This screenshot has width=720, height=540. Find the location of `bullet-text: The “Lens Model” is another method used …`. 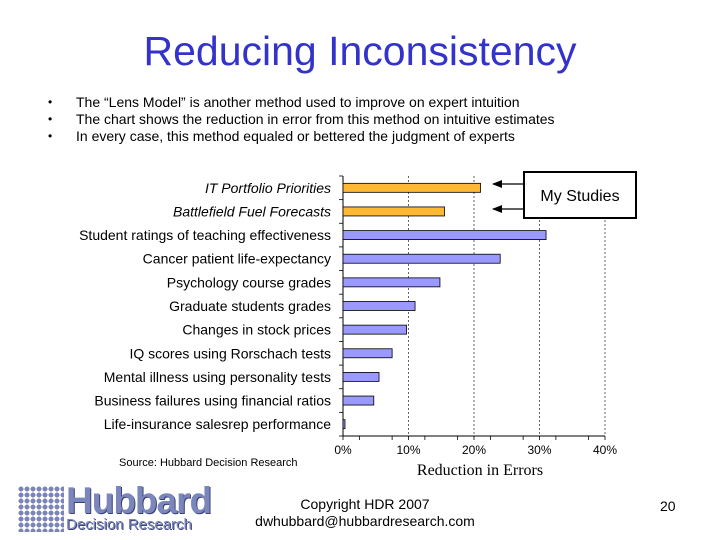

bullet-text: The “Lens Model” is another method used … is located at coordinates (298, 102).